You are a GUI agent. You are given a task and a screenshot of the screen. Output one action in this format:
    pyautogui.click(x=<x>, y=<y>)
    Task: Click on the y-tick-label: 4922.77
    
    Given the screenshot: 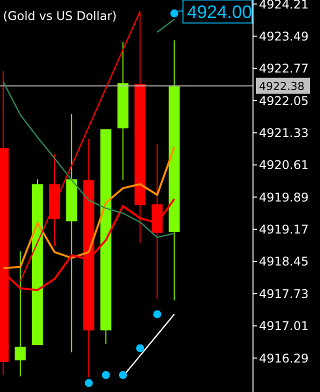 What is the action you would take?
    pyautogui.click(x=284, y=69)
    